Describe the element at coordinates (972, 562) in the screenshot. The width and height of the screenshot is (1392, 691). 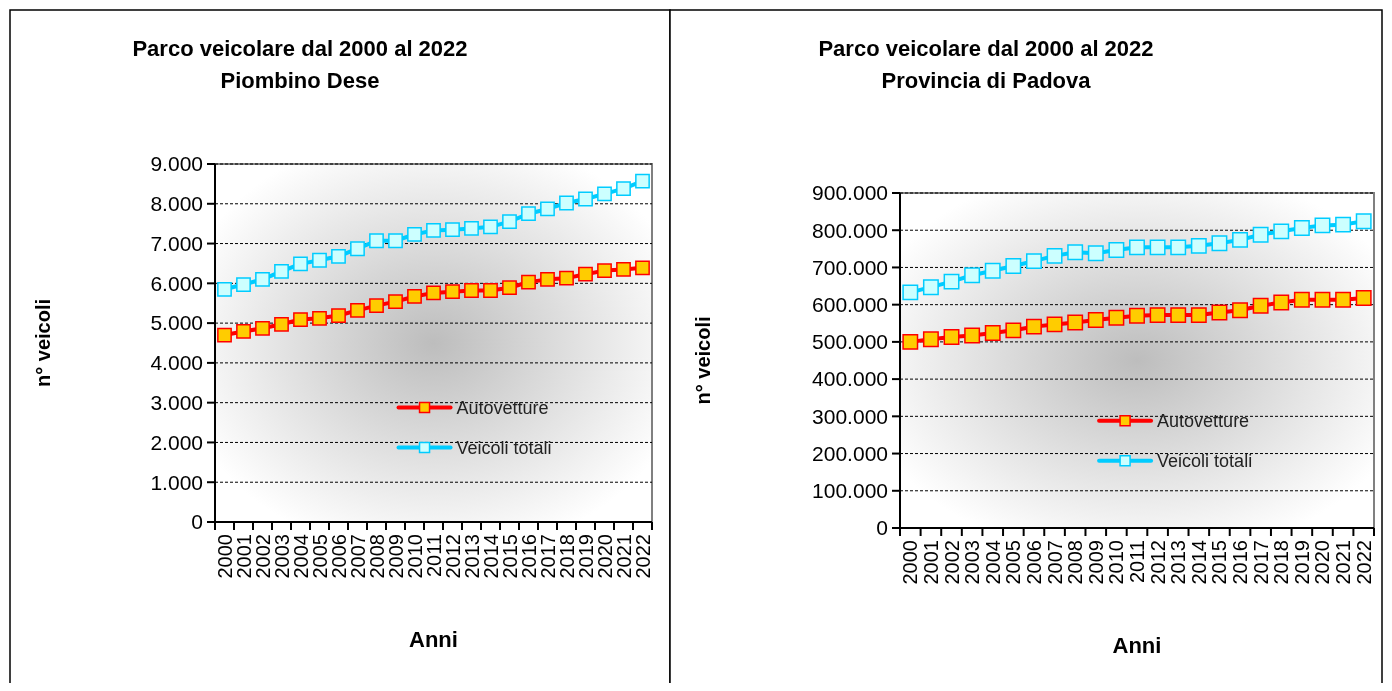
I see `x-tick-label: 2003` at that location.